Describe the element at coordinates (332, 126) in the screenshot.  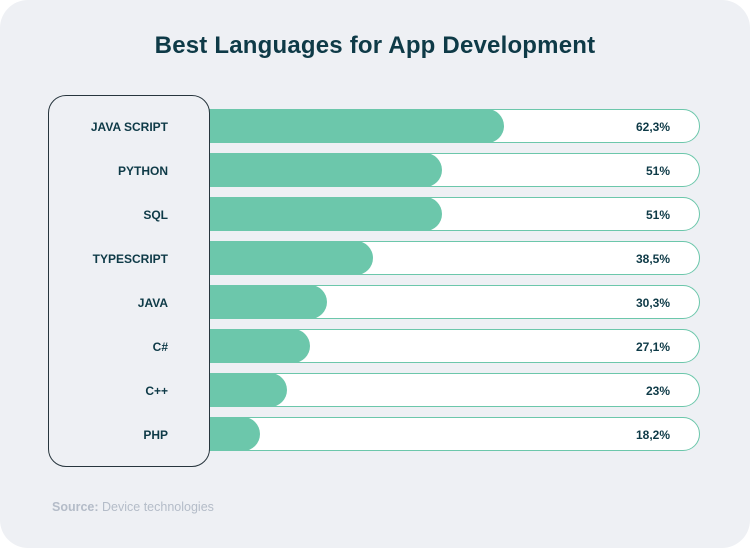
I see `bar` at that location.